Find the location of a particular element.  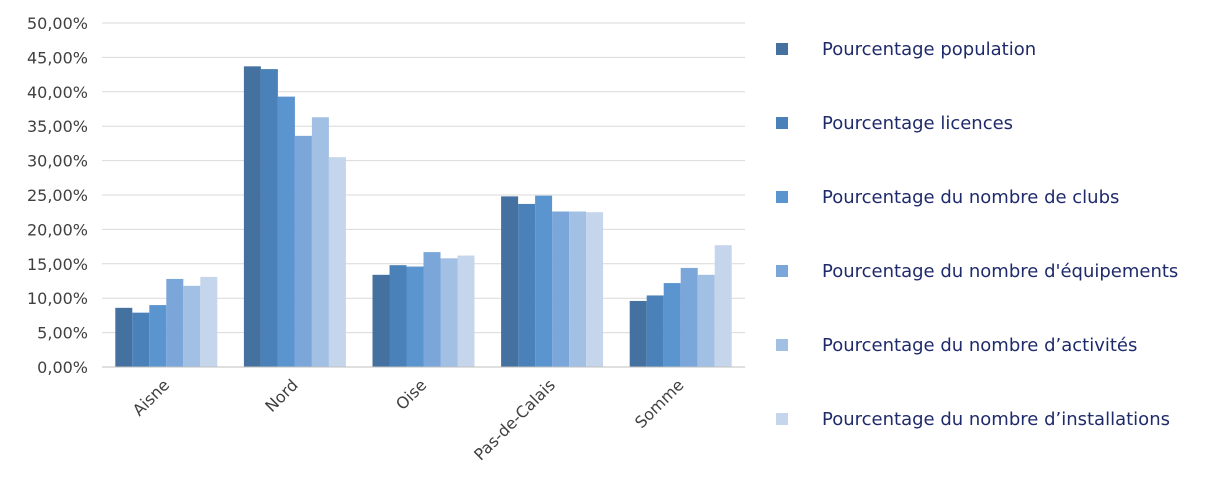

legend-label: Pourcentage population is located at coordinates (929, 49).